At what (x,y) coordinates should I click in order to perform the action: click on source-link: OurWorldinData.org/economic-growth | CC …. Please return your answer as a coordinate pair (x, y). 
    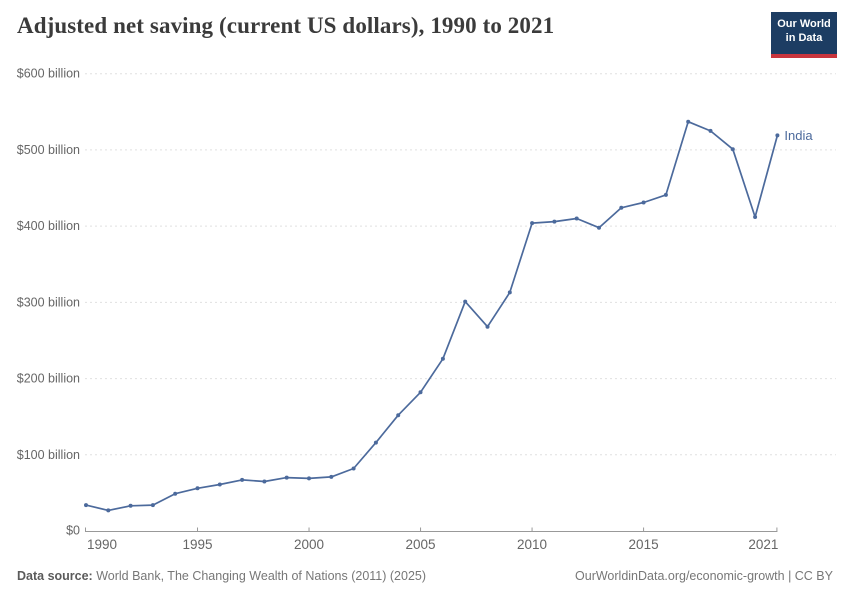
    Looking at the image, I should click on (704, 576).